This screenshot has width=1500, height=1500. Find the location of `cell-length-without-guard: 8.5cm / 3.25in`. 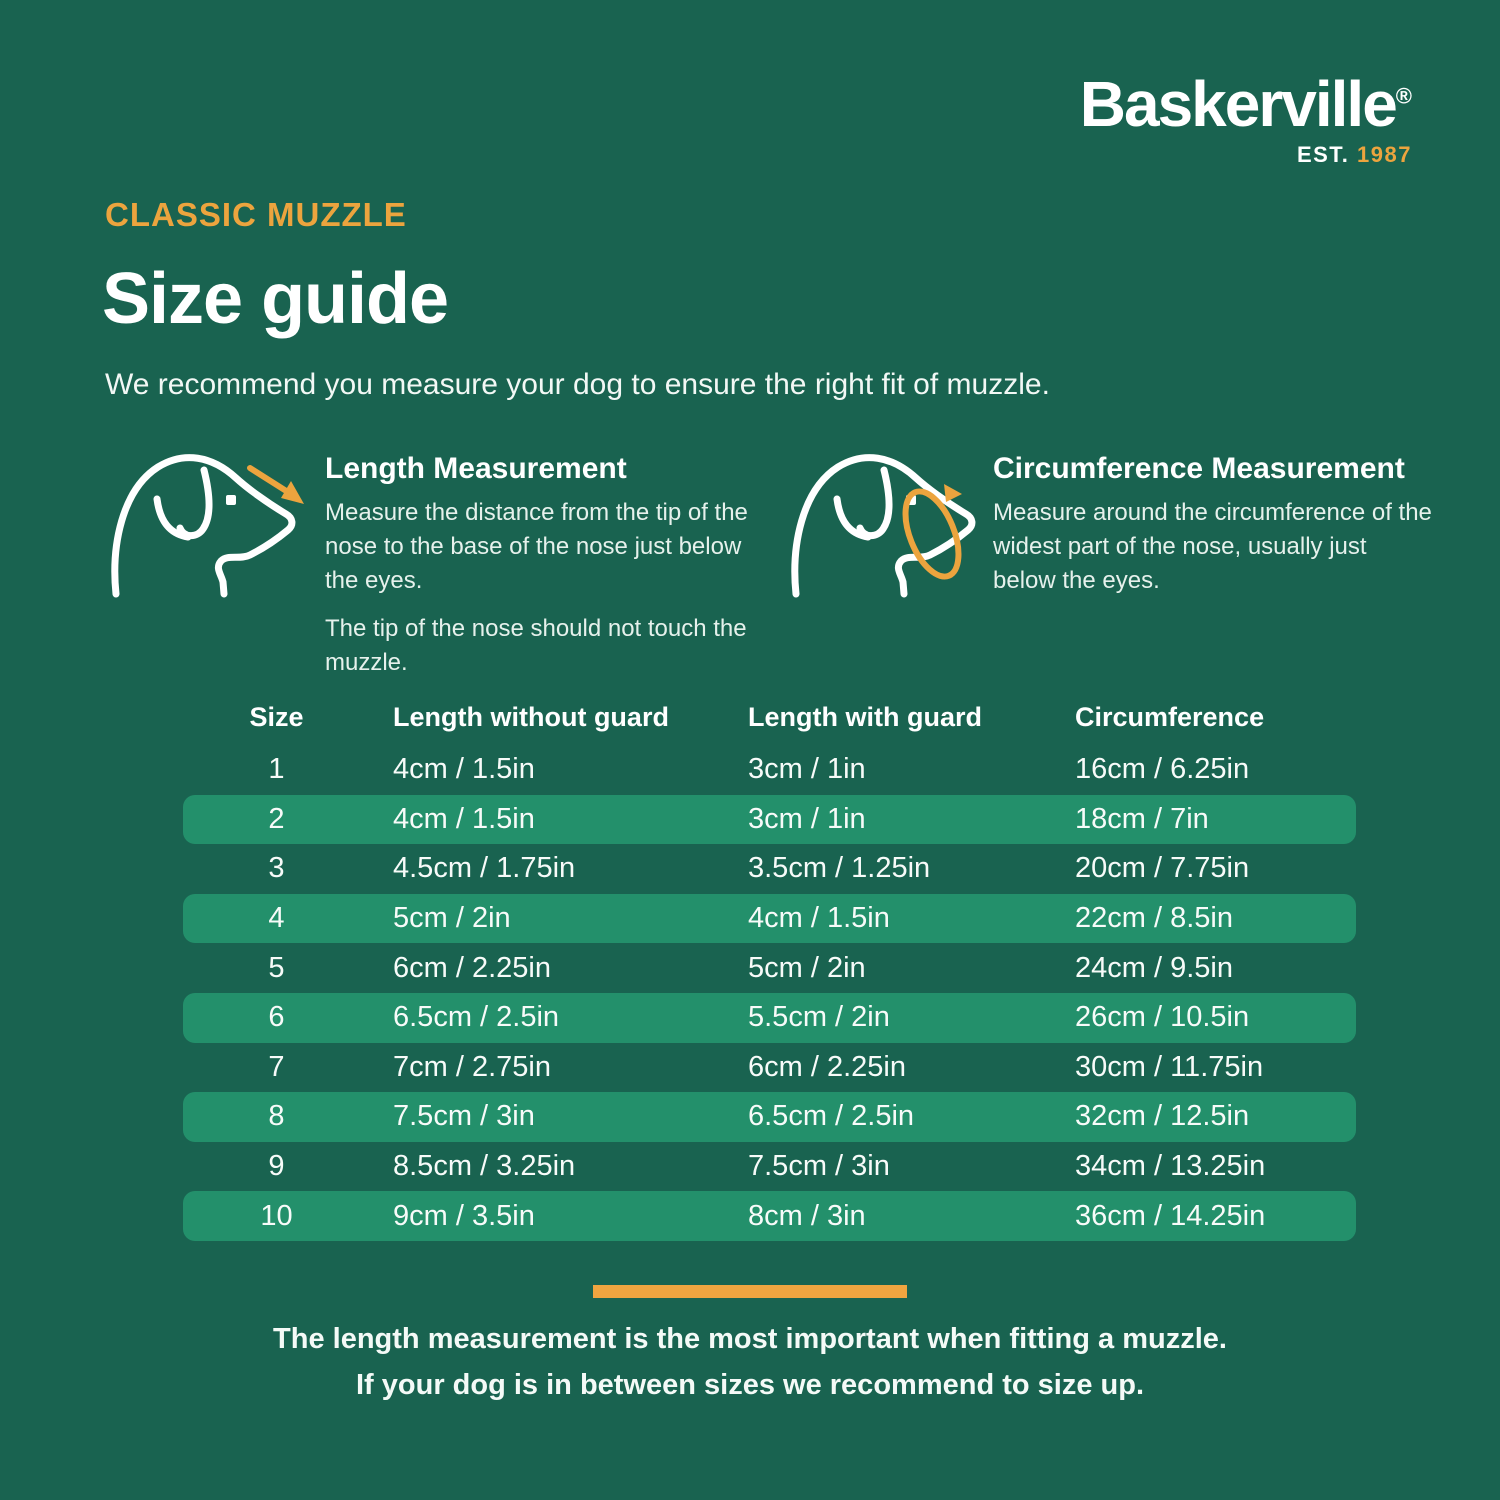

cell-length-without-guard: 8.5cm / 3.25in is located at coordinates (484, 1166).